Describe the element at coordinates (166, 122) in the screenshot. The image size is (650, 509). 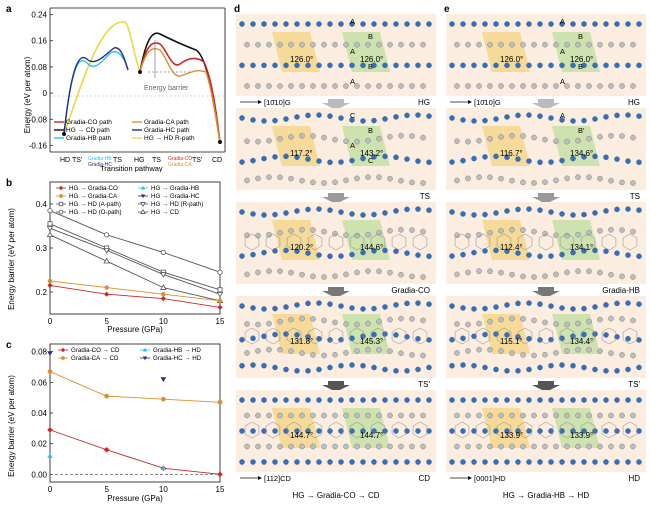
I see `legend-label: Gradia-CA path` at that location.